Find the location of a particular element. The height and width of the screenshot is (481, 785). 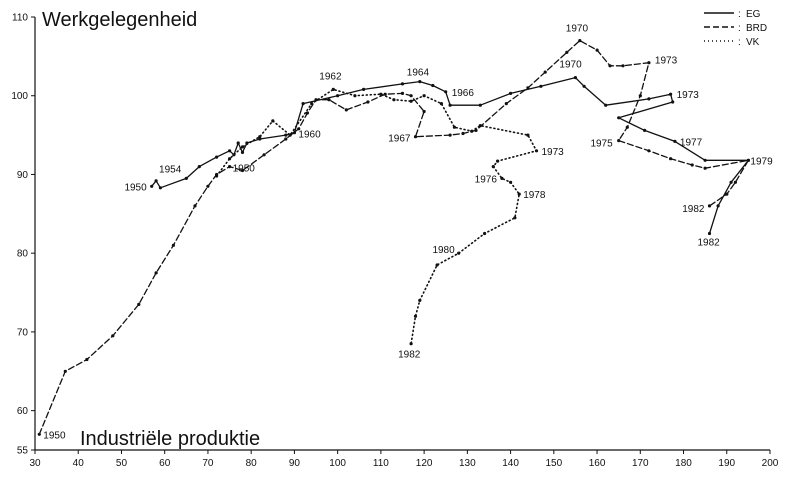

y-tick-label: 70 is located at coordinates (23, 332).